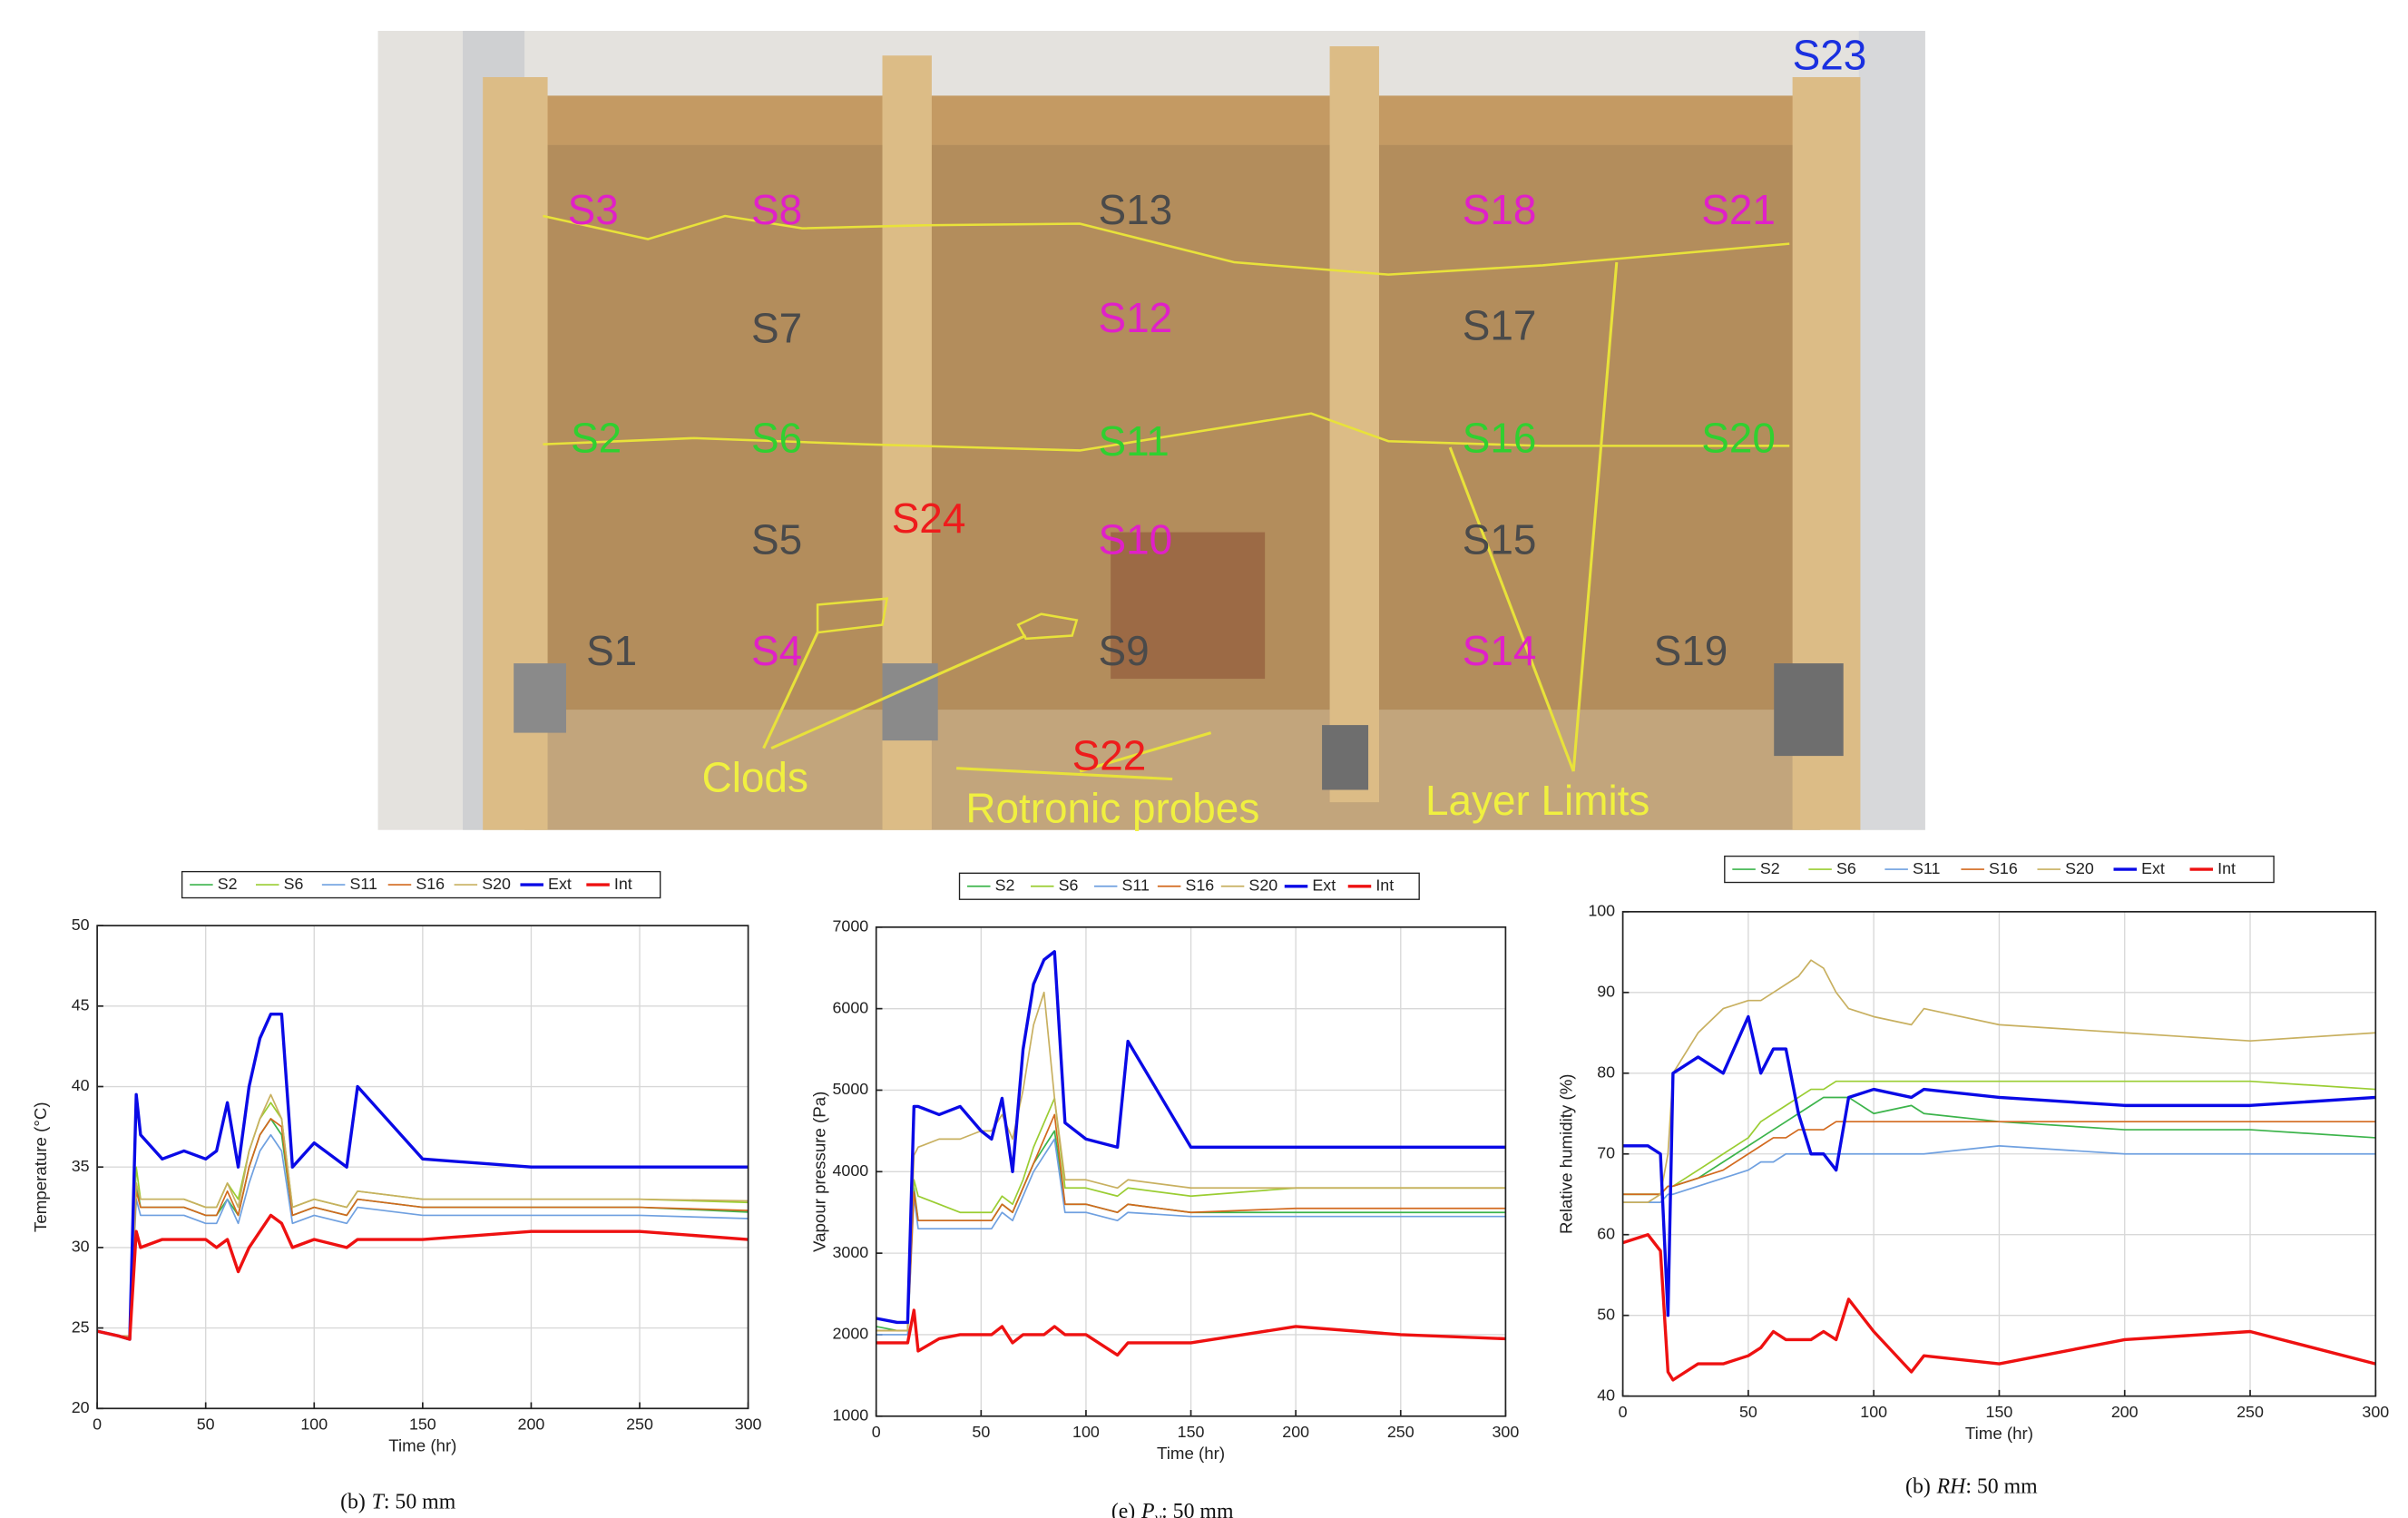 The width and height of the screenshot is (2408, 1518). What do you see at coordinates (314, 1424) in the screenshot?
I see `x-tick-label: 100` at bounding box center [314, 1424].